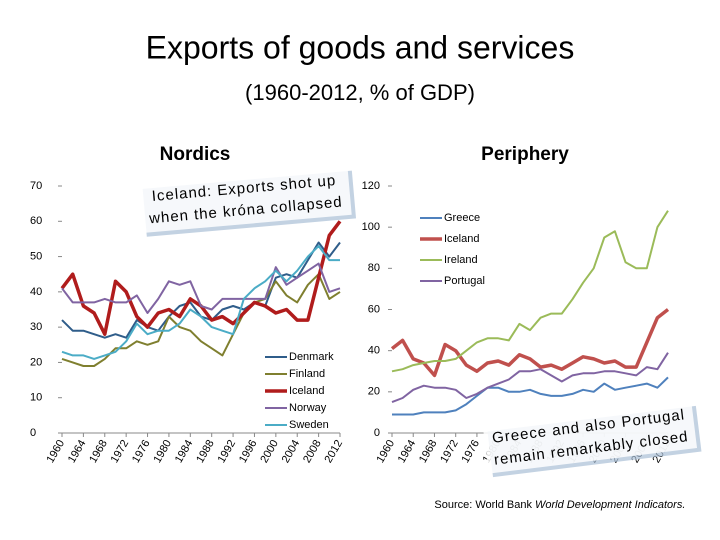  Describe the element at coordinates (374, 268) in the screenshot. I see `y-tick-label: 80` at that location.